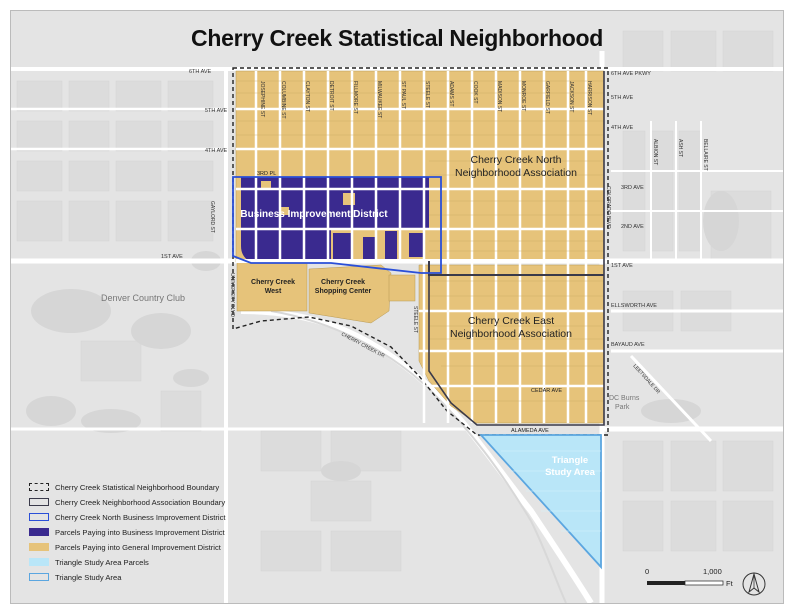 Image resolution: width=792 pixels, height=612 pixels. What do you see at coordinates (39, 577) in the screenshot?
I see `legend-swatch-lightblue-outline` at bounding box center [39, 577].